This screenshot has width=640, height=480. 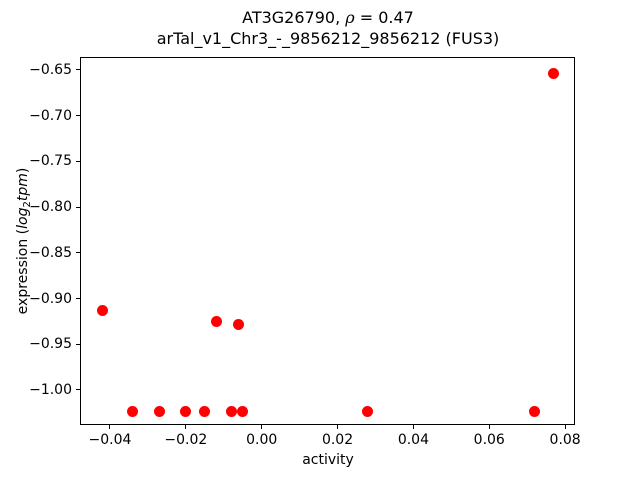 What do you see at coordinates (50, 389) in the screenshot?
I see `y-axis-tick-label: −1.00` at bounding box center [50, 389].